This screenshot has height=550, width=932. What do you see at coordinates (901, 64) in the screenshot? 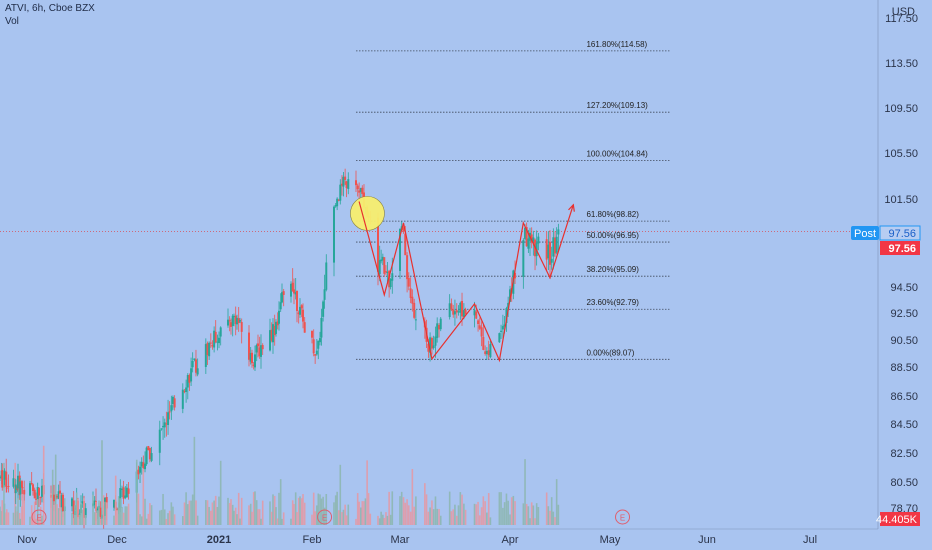
I see `price-tick-label: 113.50` at bounding box center [901, 64].